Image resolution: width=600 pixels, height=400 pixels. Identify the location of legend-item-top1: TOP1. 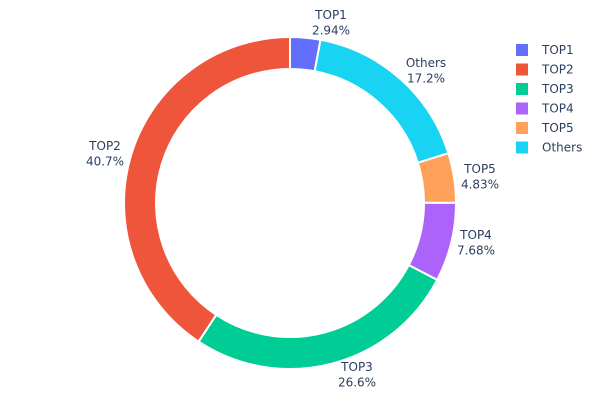
(545, 50).